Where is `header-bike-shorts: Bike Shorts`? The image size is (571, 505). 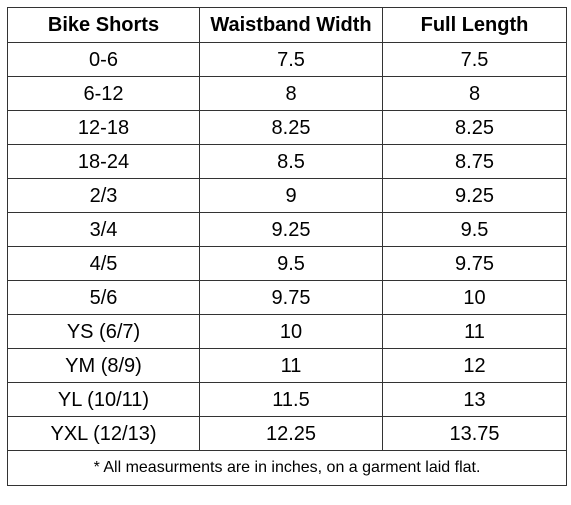 header-bike-shorts: Bike Shorts is located at coordinates (103, 25).